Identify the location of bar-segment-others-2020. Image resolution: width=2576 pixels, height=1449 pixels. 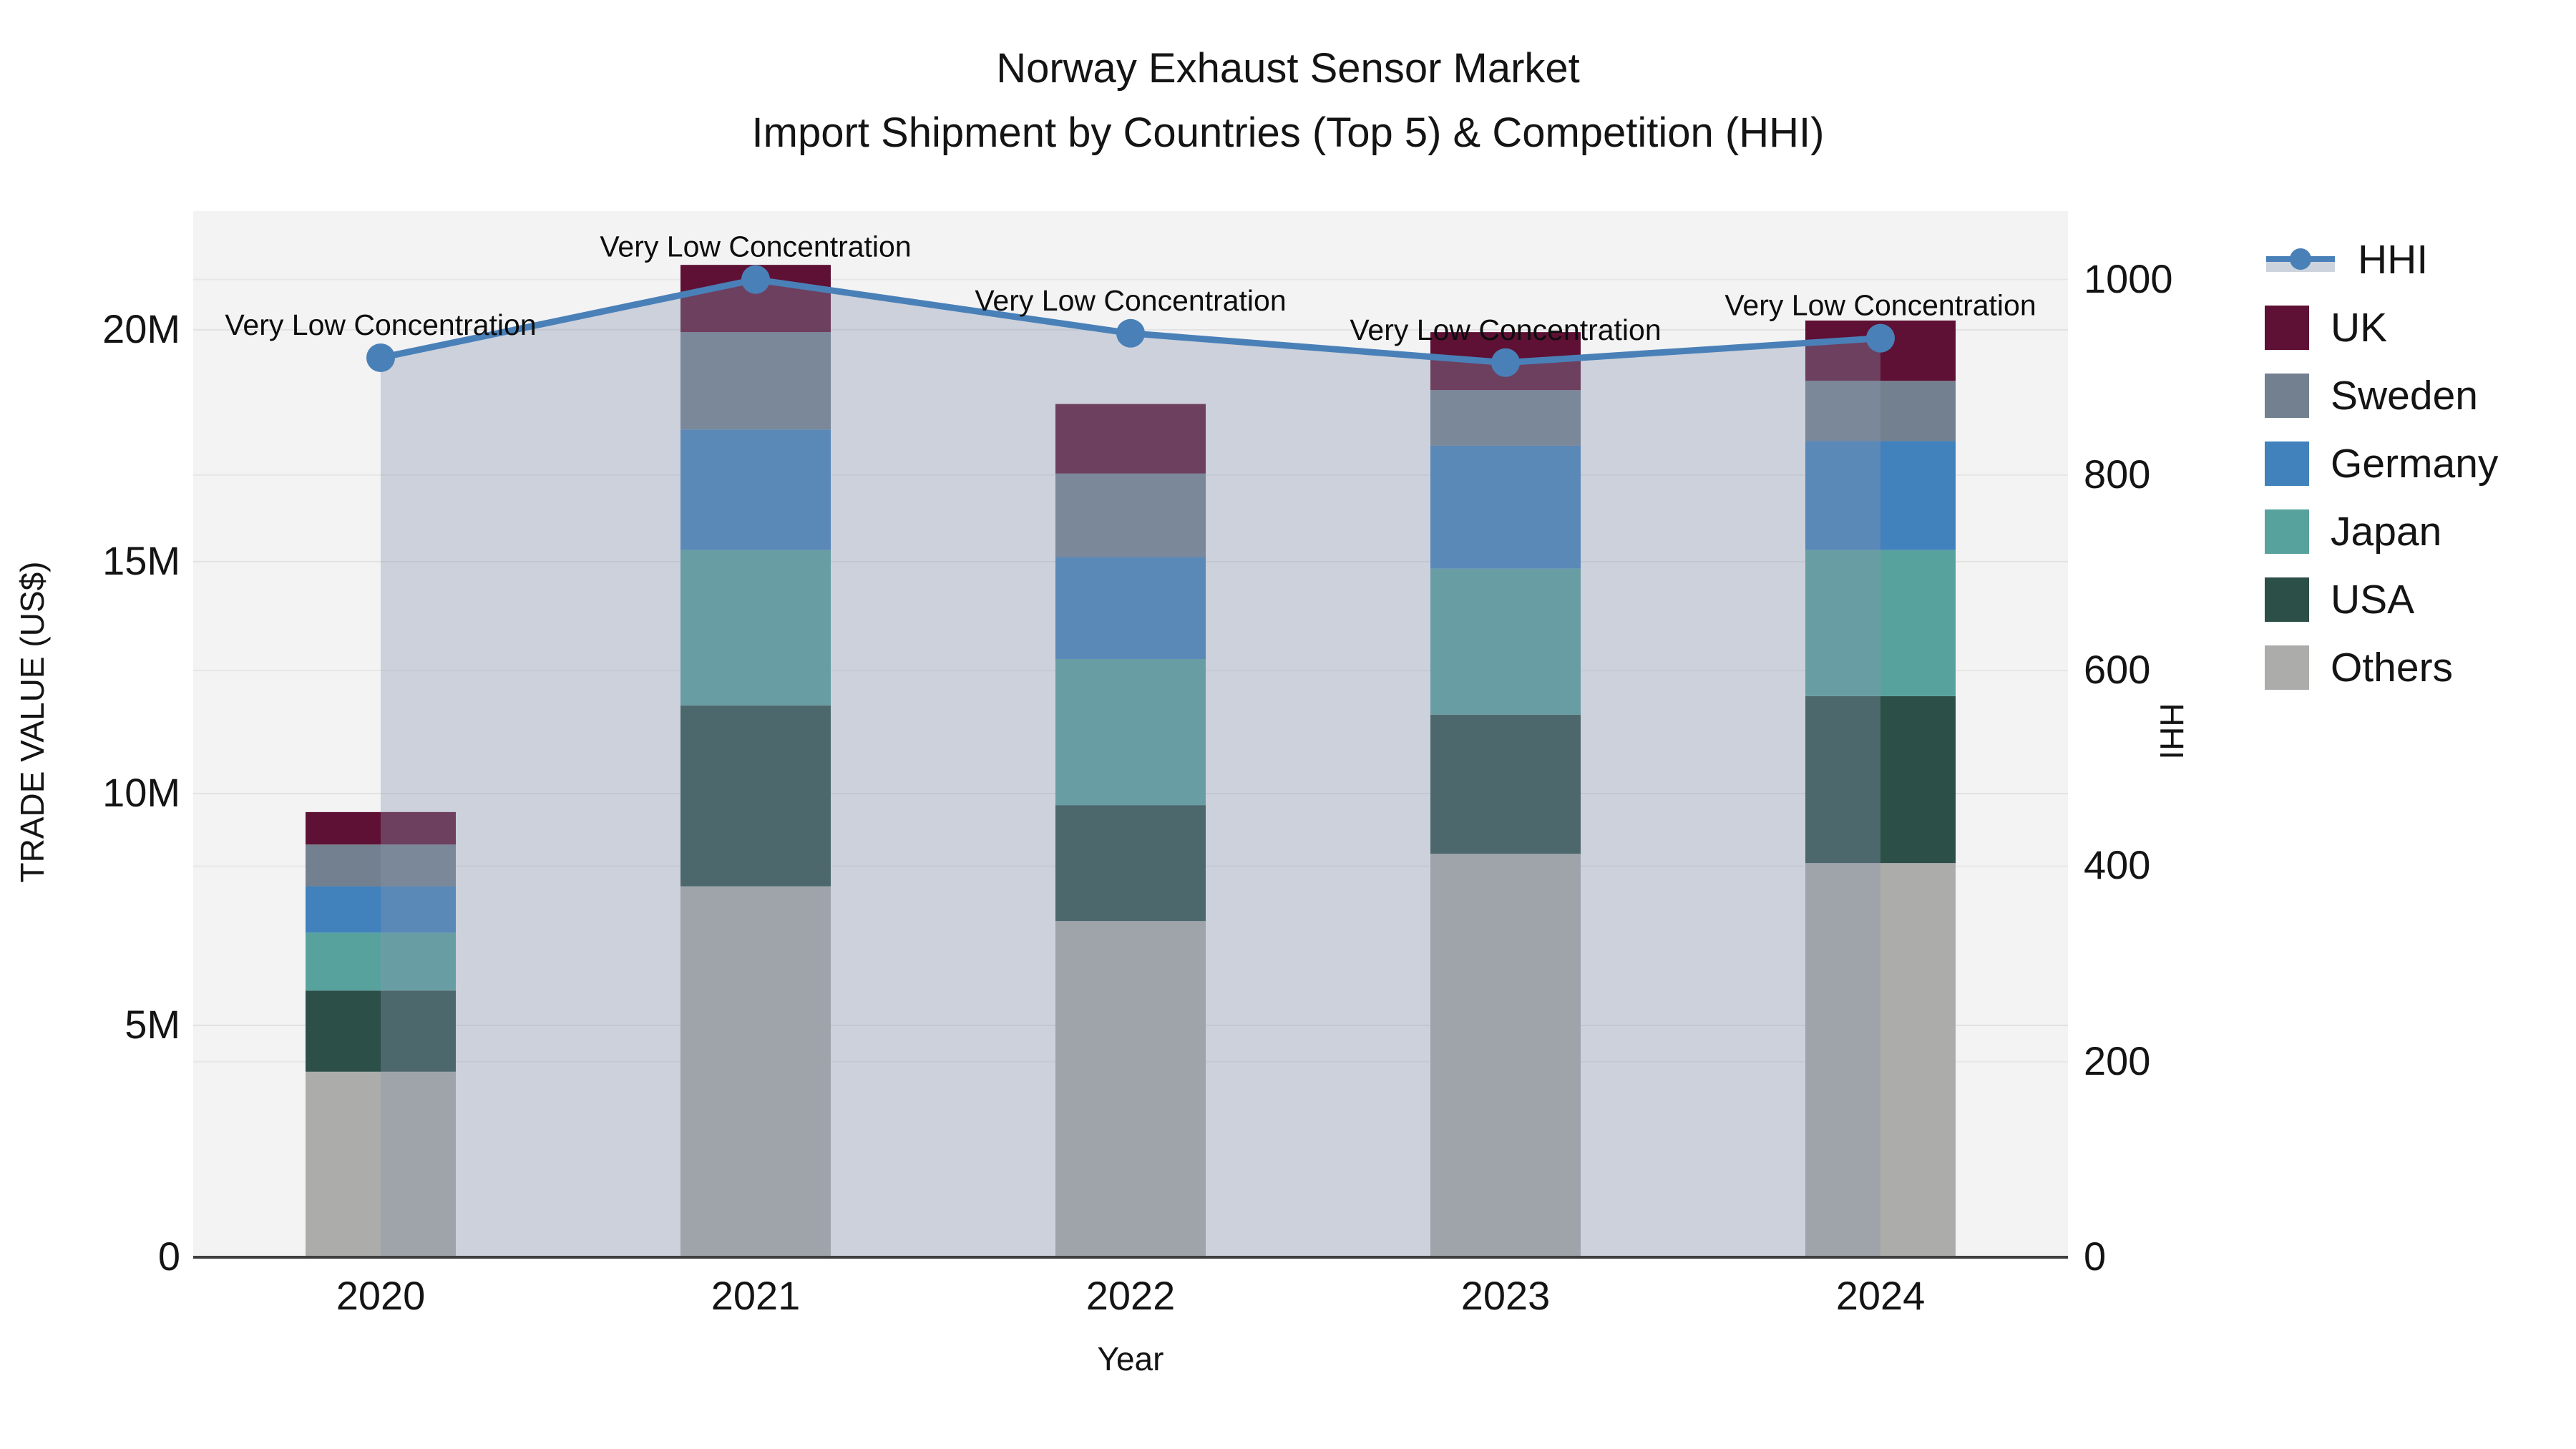
(381, 1164).